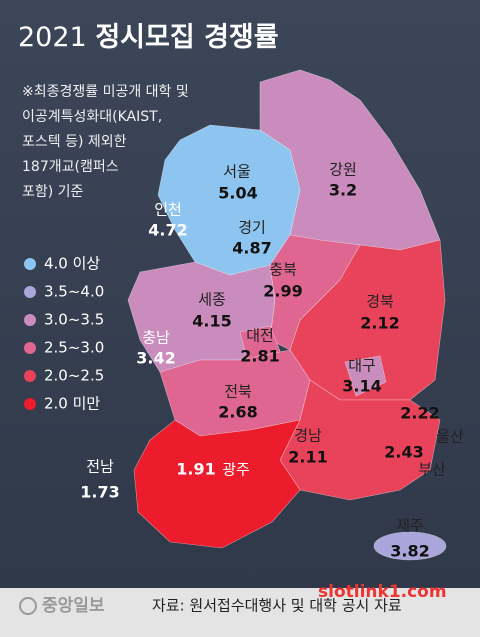  Describe the element at coordinates (308, 436) in the screenshot. I see `region-name: 경남` at that location.